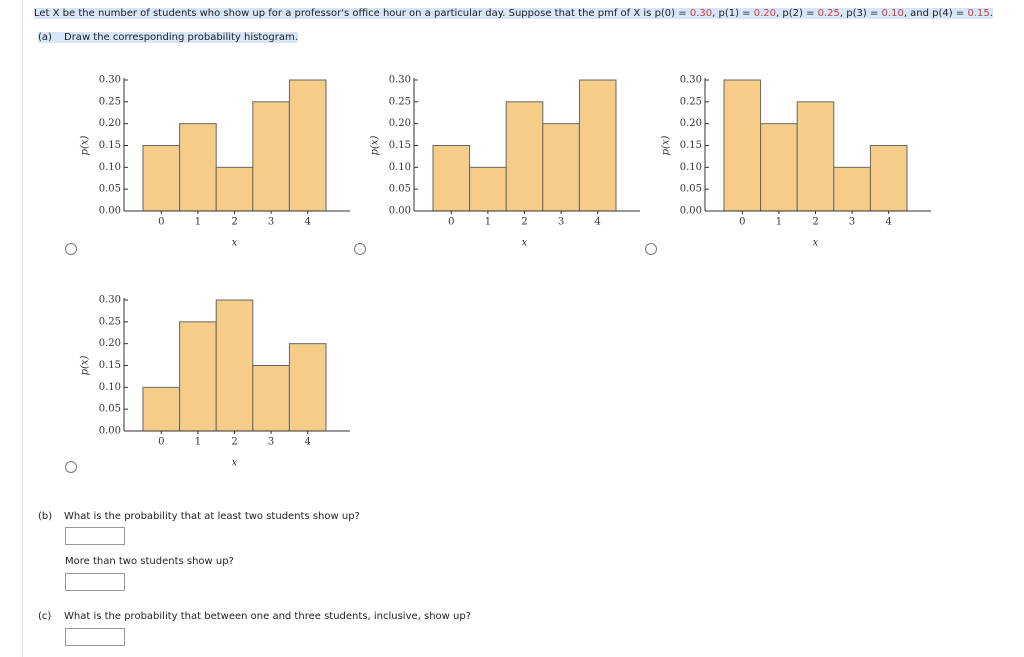  Describe the element at coordinates (892, 13) in the screenshot. I see `term-value: 0.10` at that location.